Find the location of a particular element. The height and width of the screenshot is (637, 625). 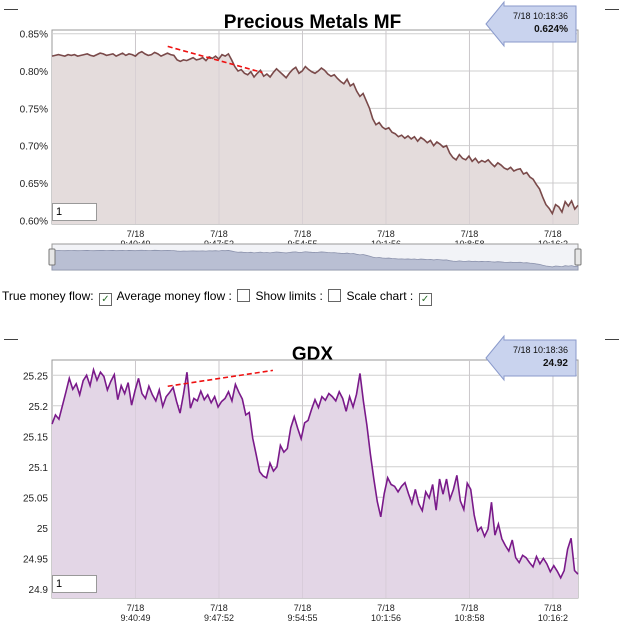

show-limits-label: Show limits : is located at coordinates (289, 296).